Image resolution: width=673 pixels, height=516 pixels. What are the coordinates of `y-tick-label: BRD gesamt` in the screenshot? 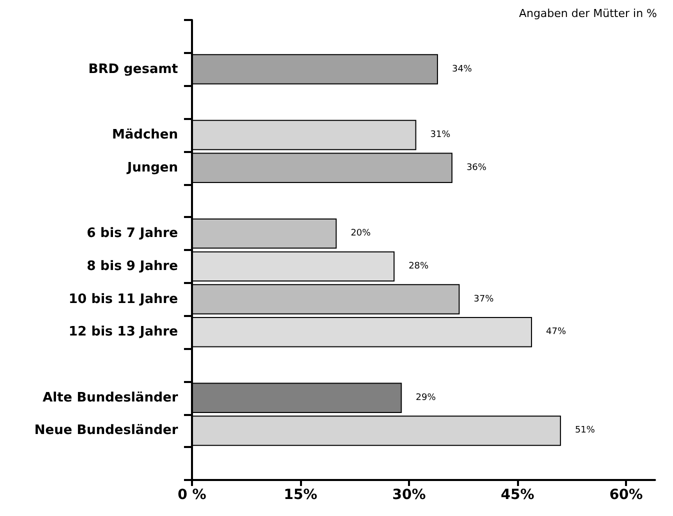 It's located at (133, 69).